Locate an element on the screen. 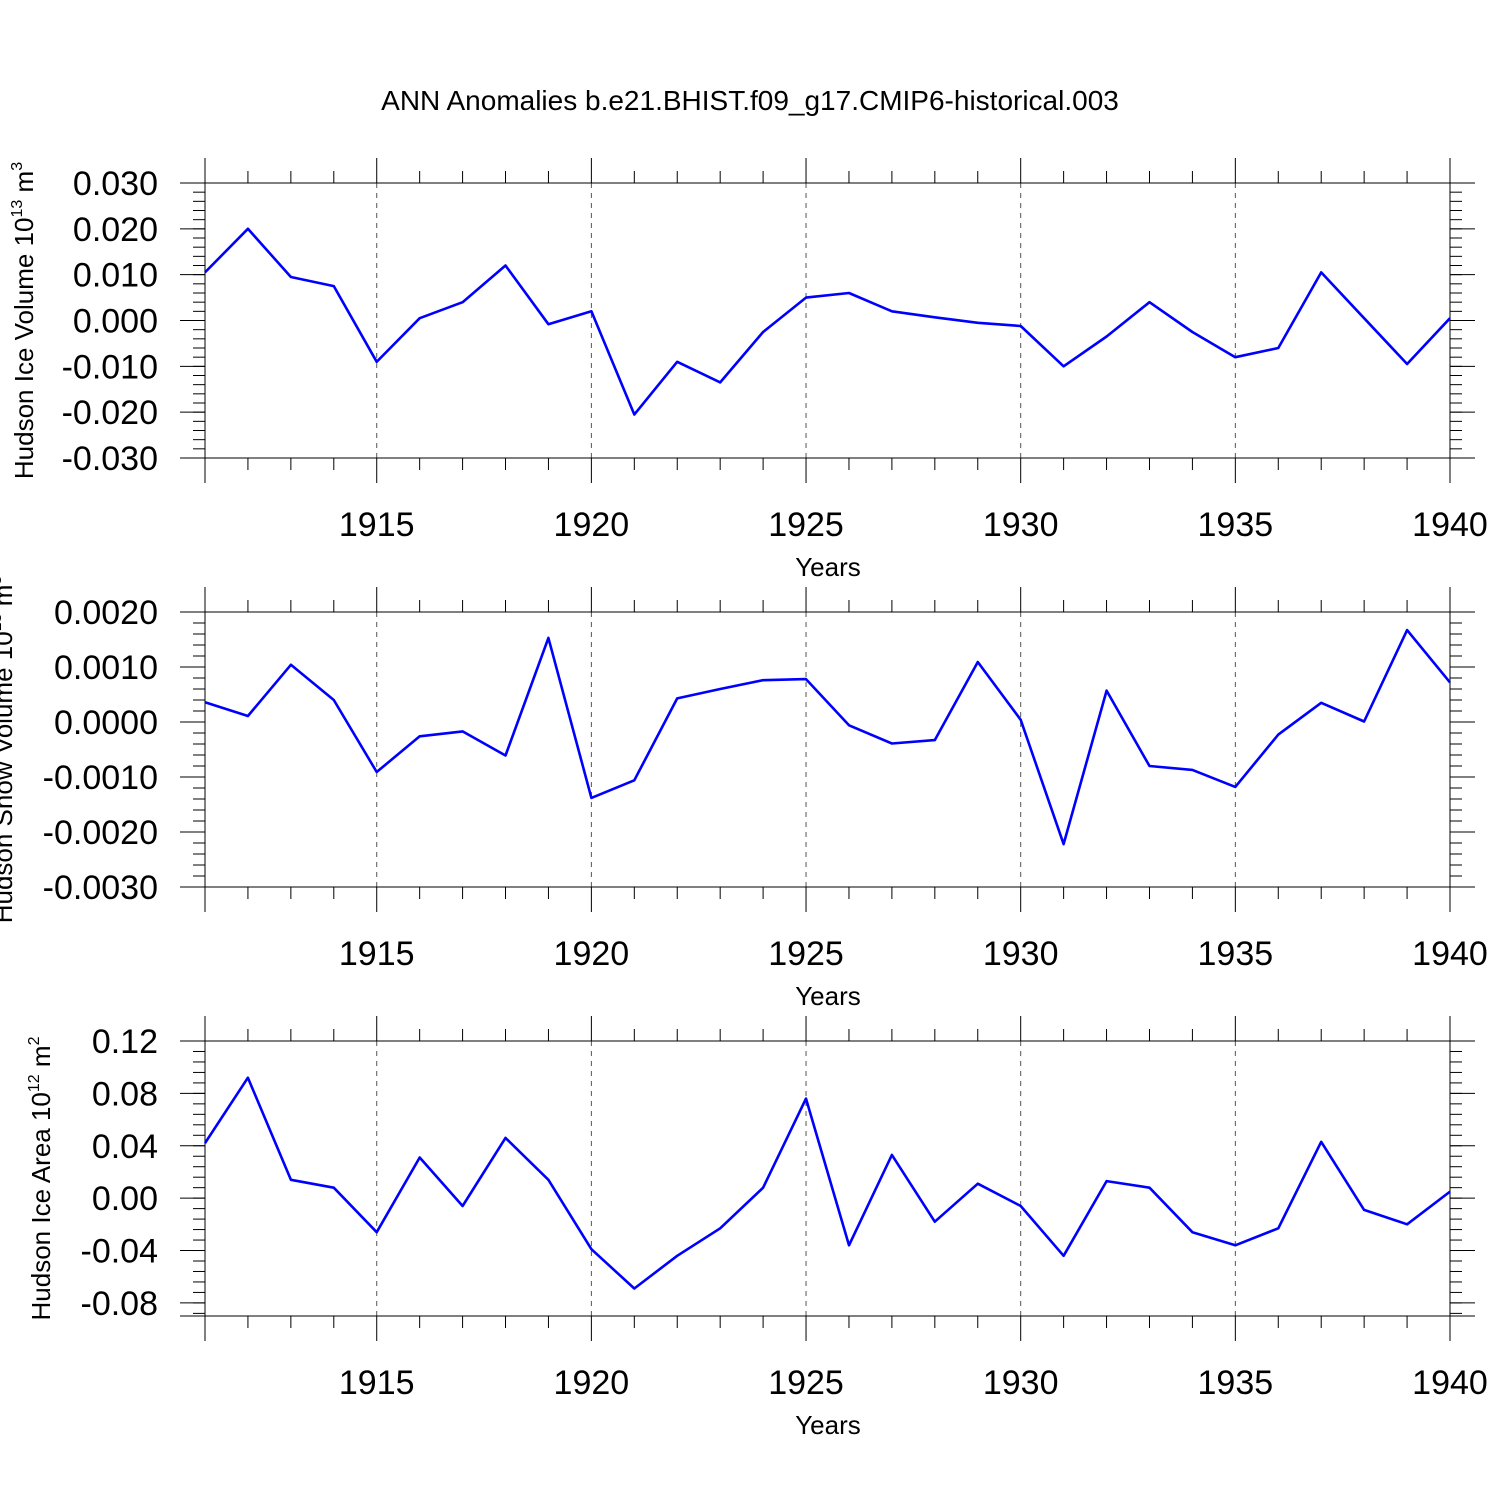  y-tick-label: 0.04 is located at coordinates (125, 1147).